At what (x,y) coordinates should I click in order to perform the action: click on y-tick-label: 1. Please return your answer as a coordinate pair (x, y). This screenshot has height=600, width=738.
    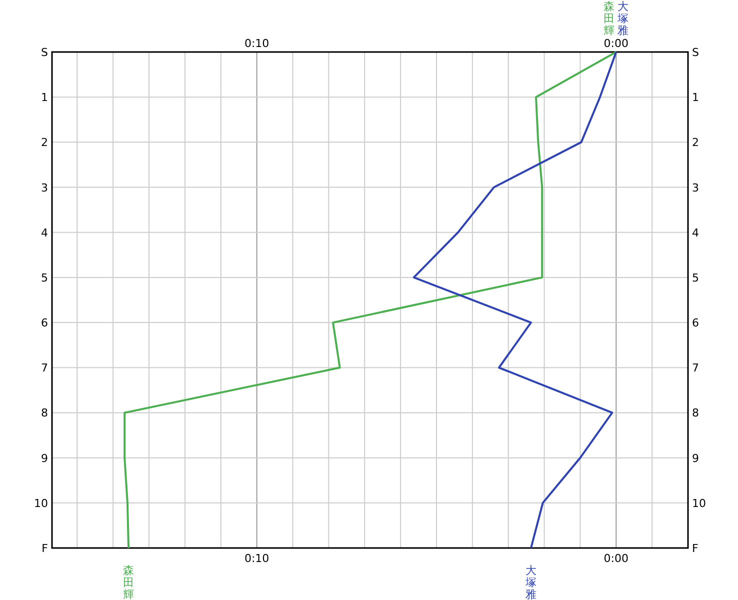
    Looking at the image, I should click on (695, 97).